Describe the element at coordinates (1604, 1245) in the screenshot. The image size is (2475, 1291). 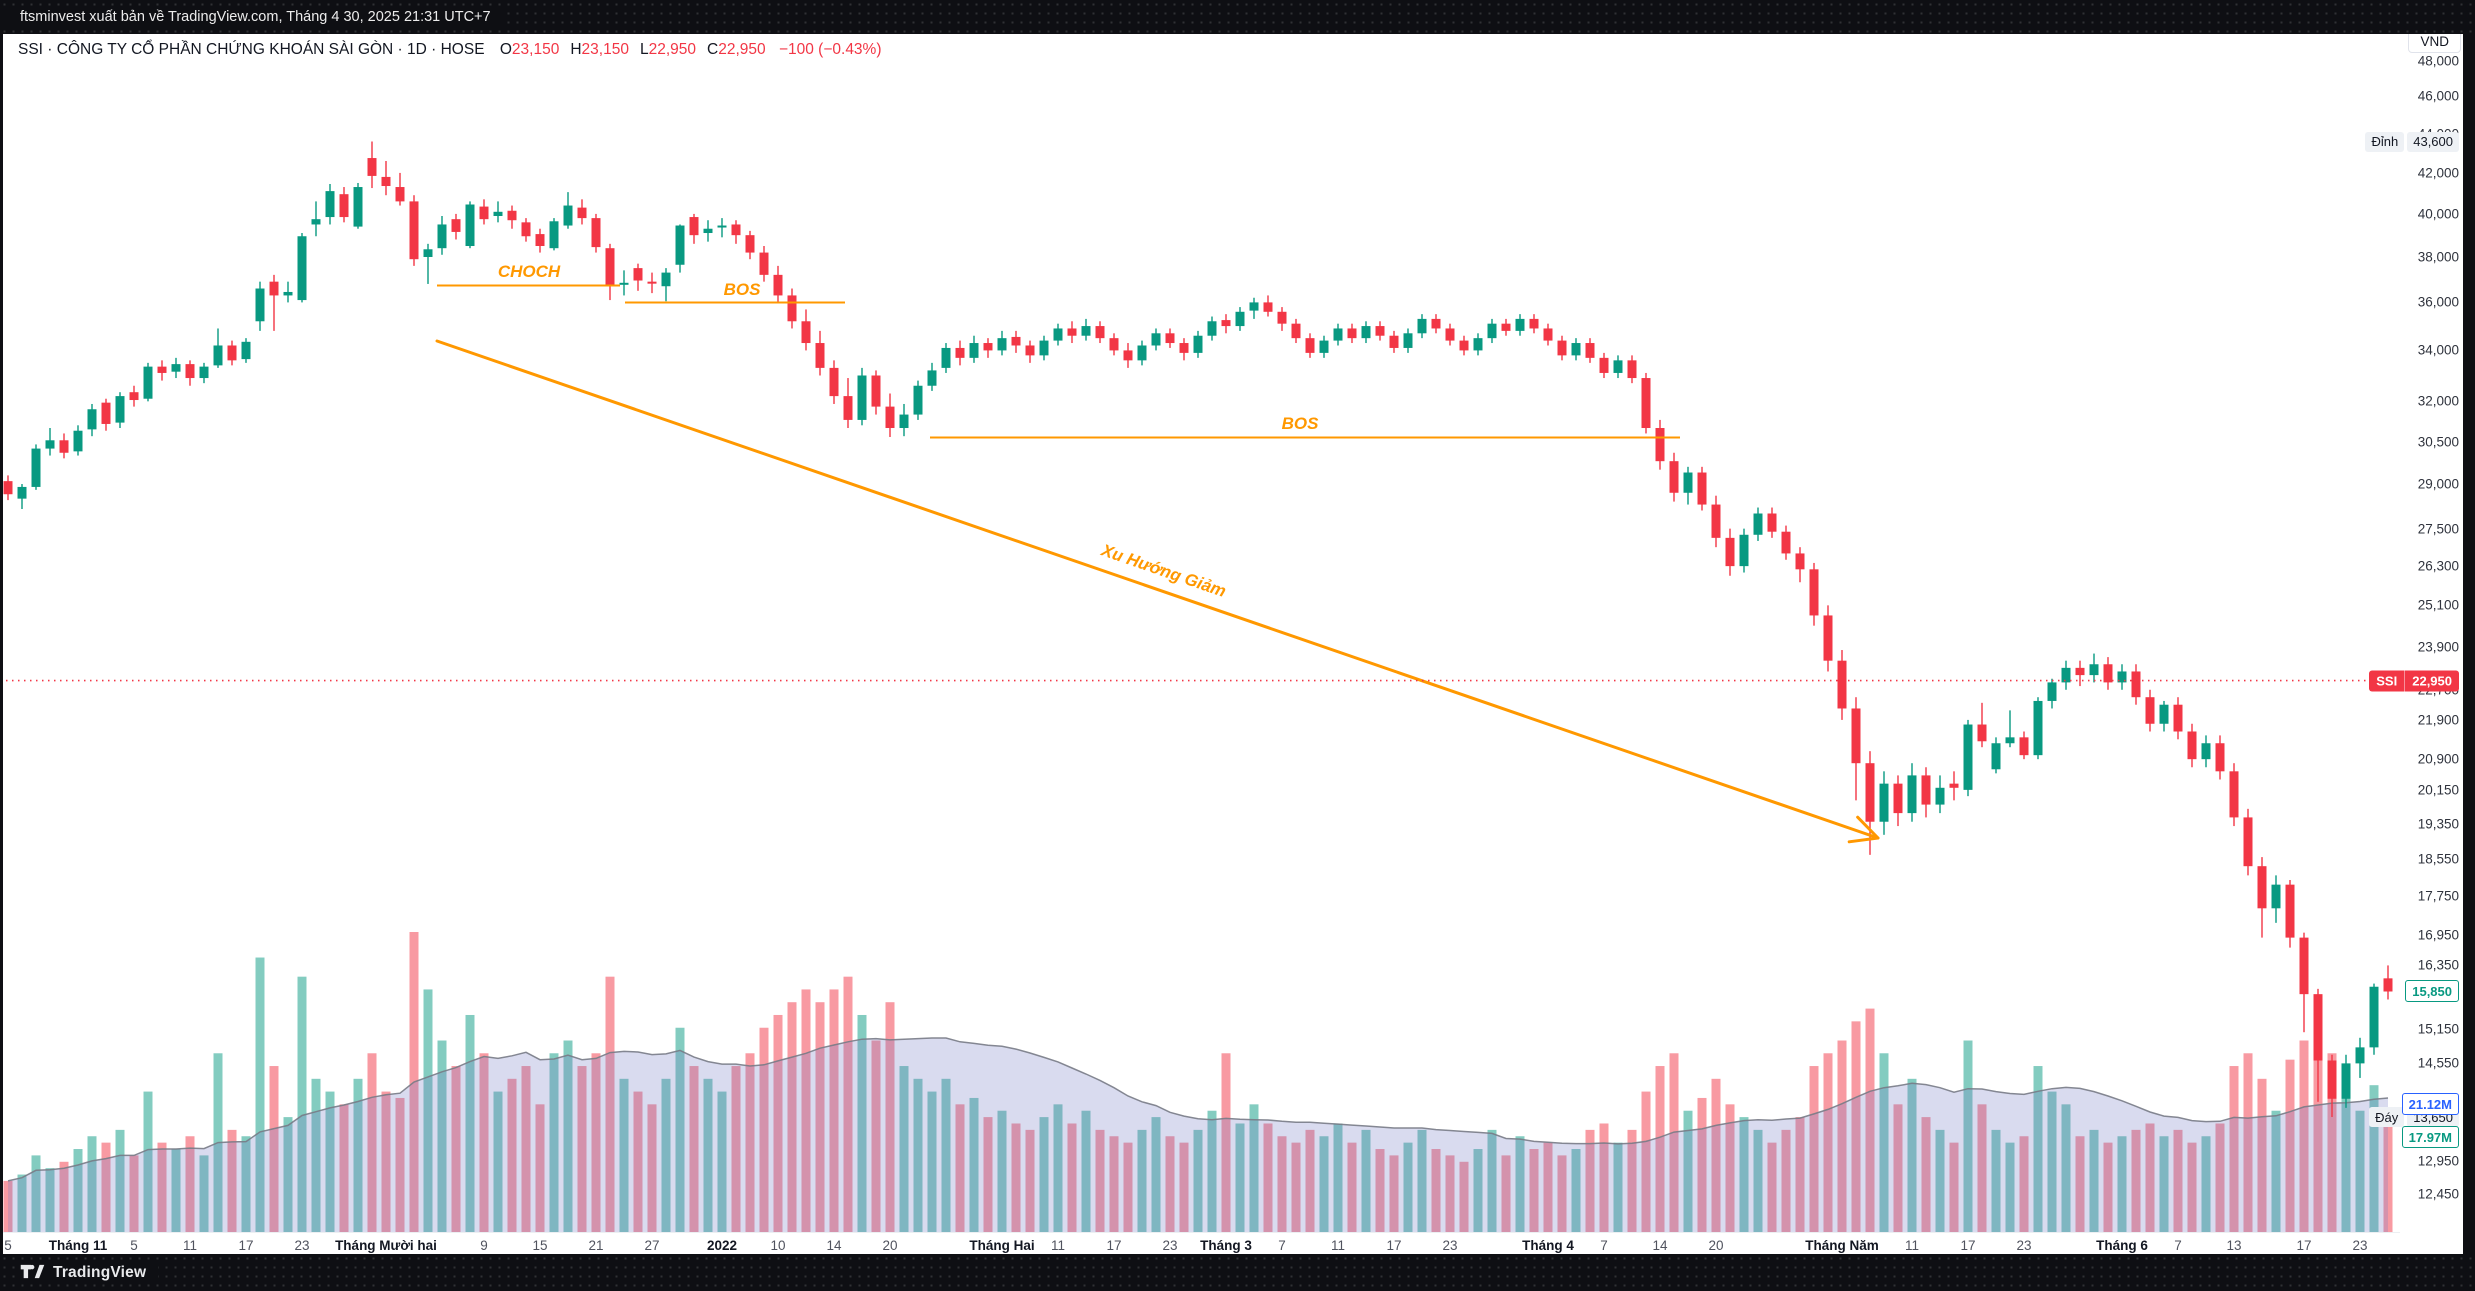
I see `time-tick: 7` at that location.